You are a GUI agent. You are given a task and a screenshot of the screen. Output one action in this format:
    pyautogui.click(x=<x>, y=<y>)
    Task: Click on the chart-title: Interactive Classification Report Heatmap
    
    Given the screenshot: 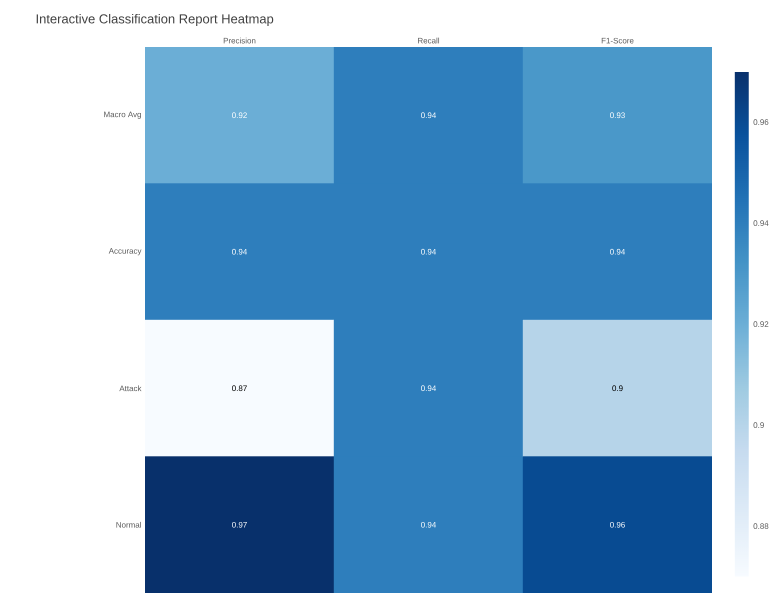 What is the action you would take?
    pyautogui.click(x=155, y=20)
    